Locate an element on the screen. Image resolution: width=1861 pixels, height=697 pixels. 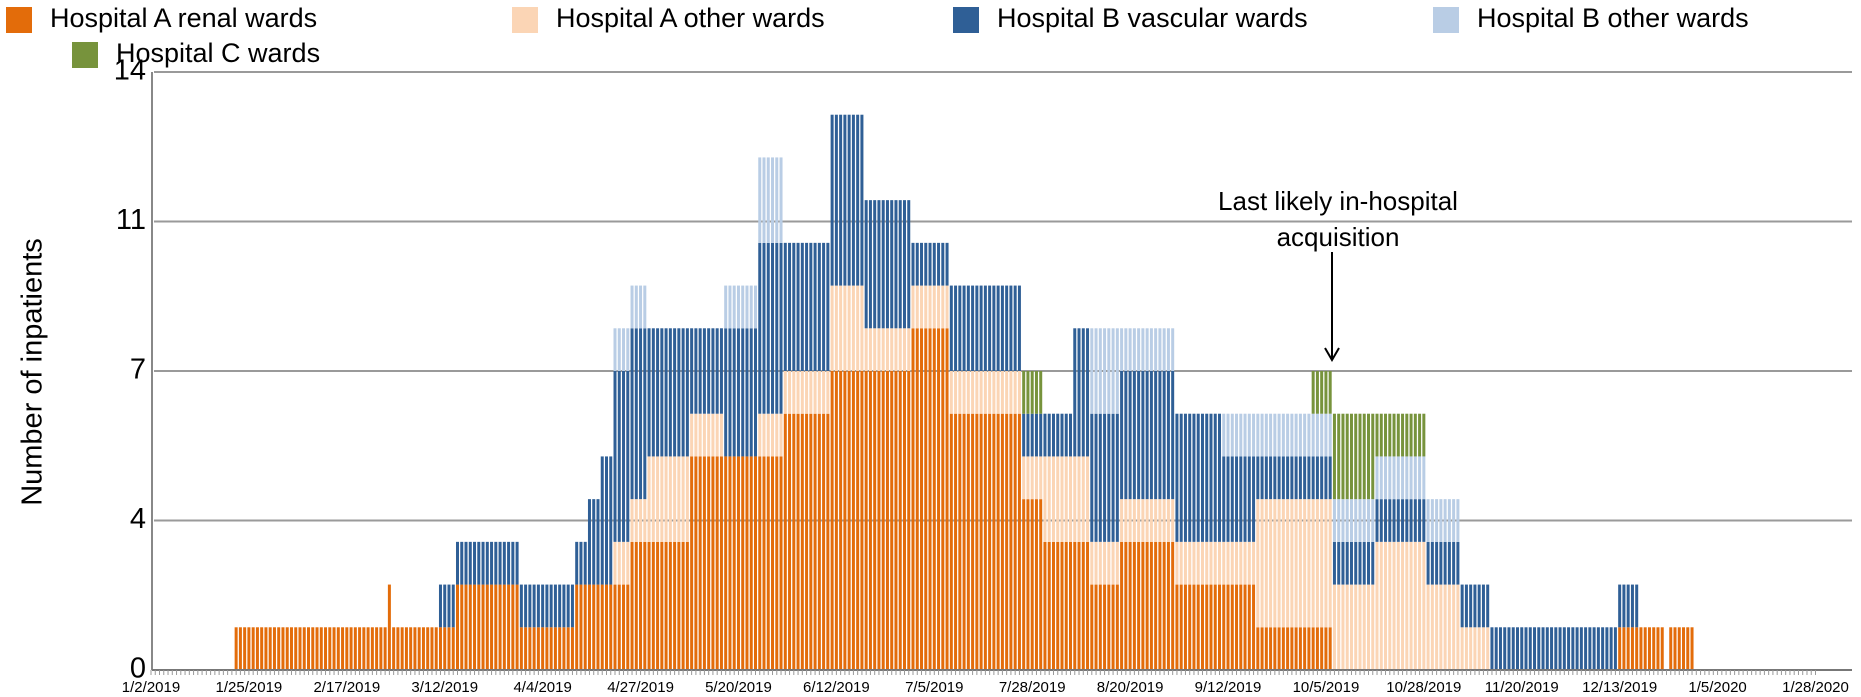
x-tick-label: 1/28/2020 is located at coordinates (1815, 687).